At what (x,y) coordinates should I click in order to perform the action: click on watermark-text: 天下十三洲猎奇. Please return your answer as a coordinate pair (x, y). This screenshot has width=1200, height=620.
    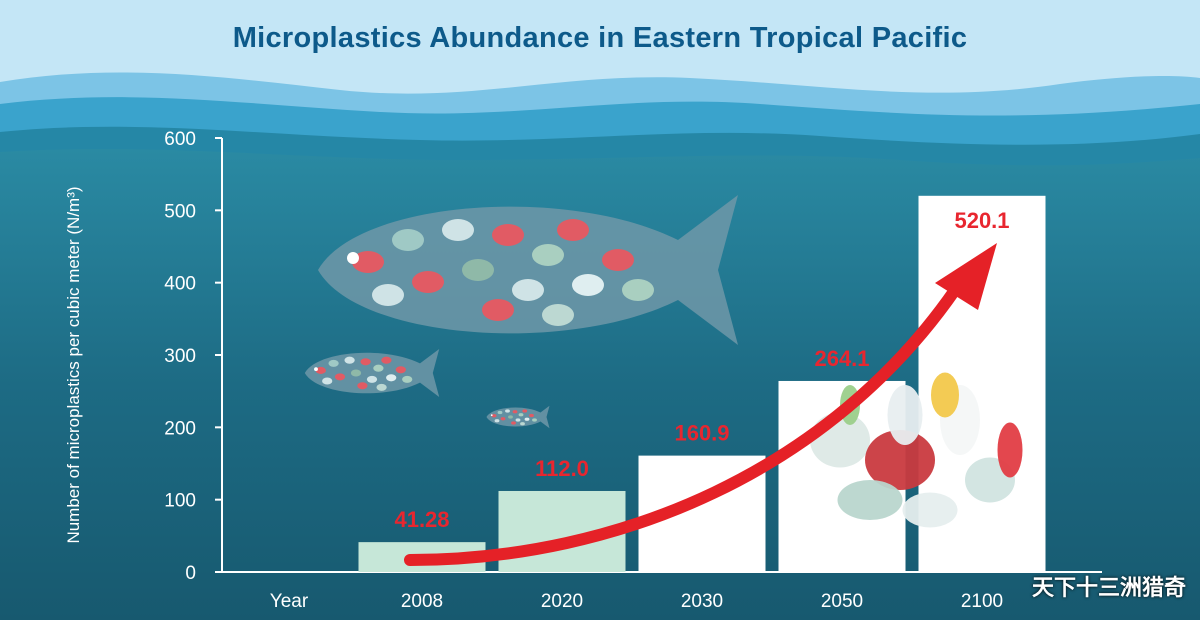
    Looking at the image, I should click on (1108, 588).